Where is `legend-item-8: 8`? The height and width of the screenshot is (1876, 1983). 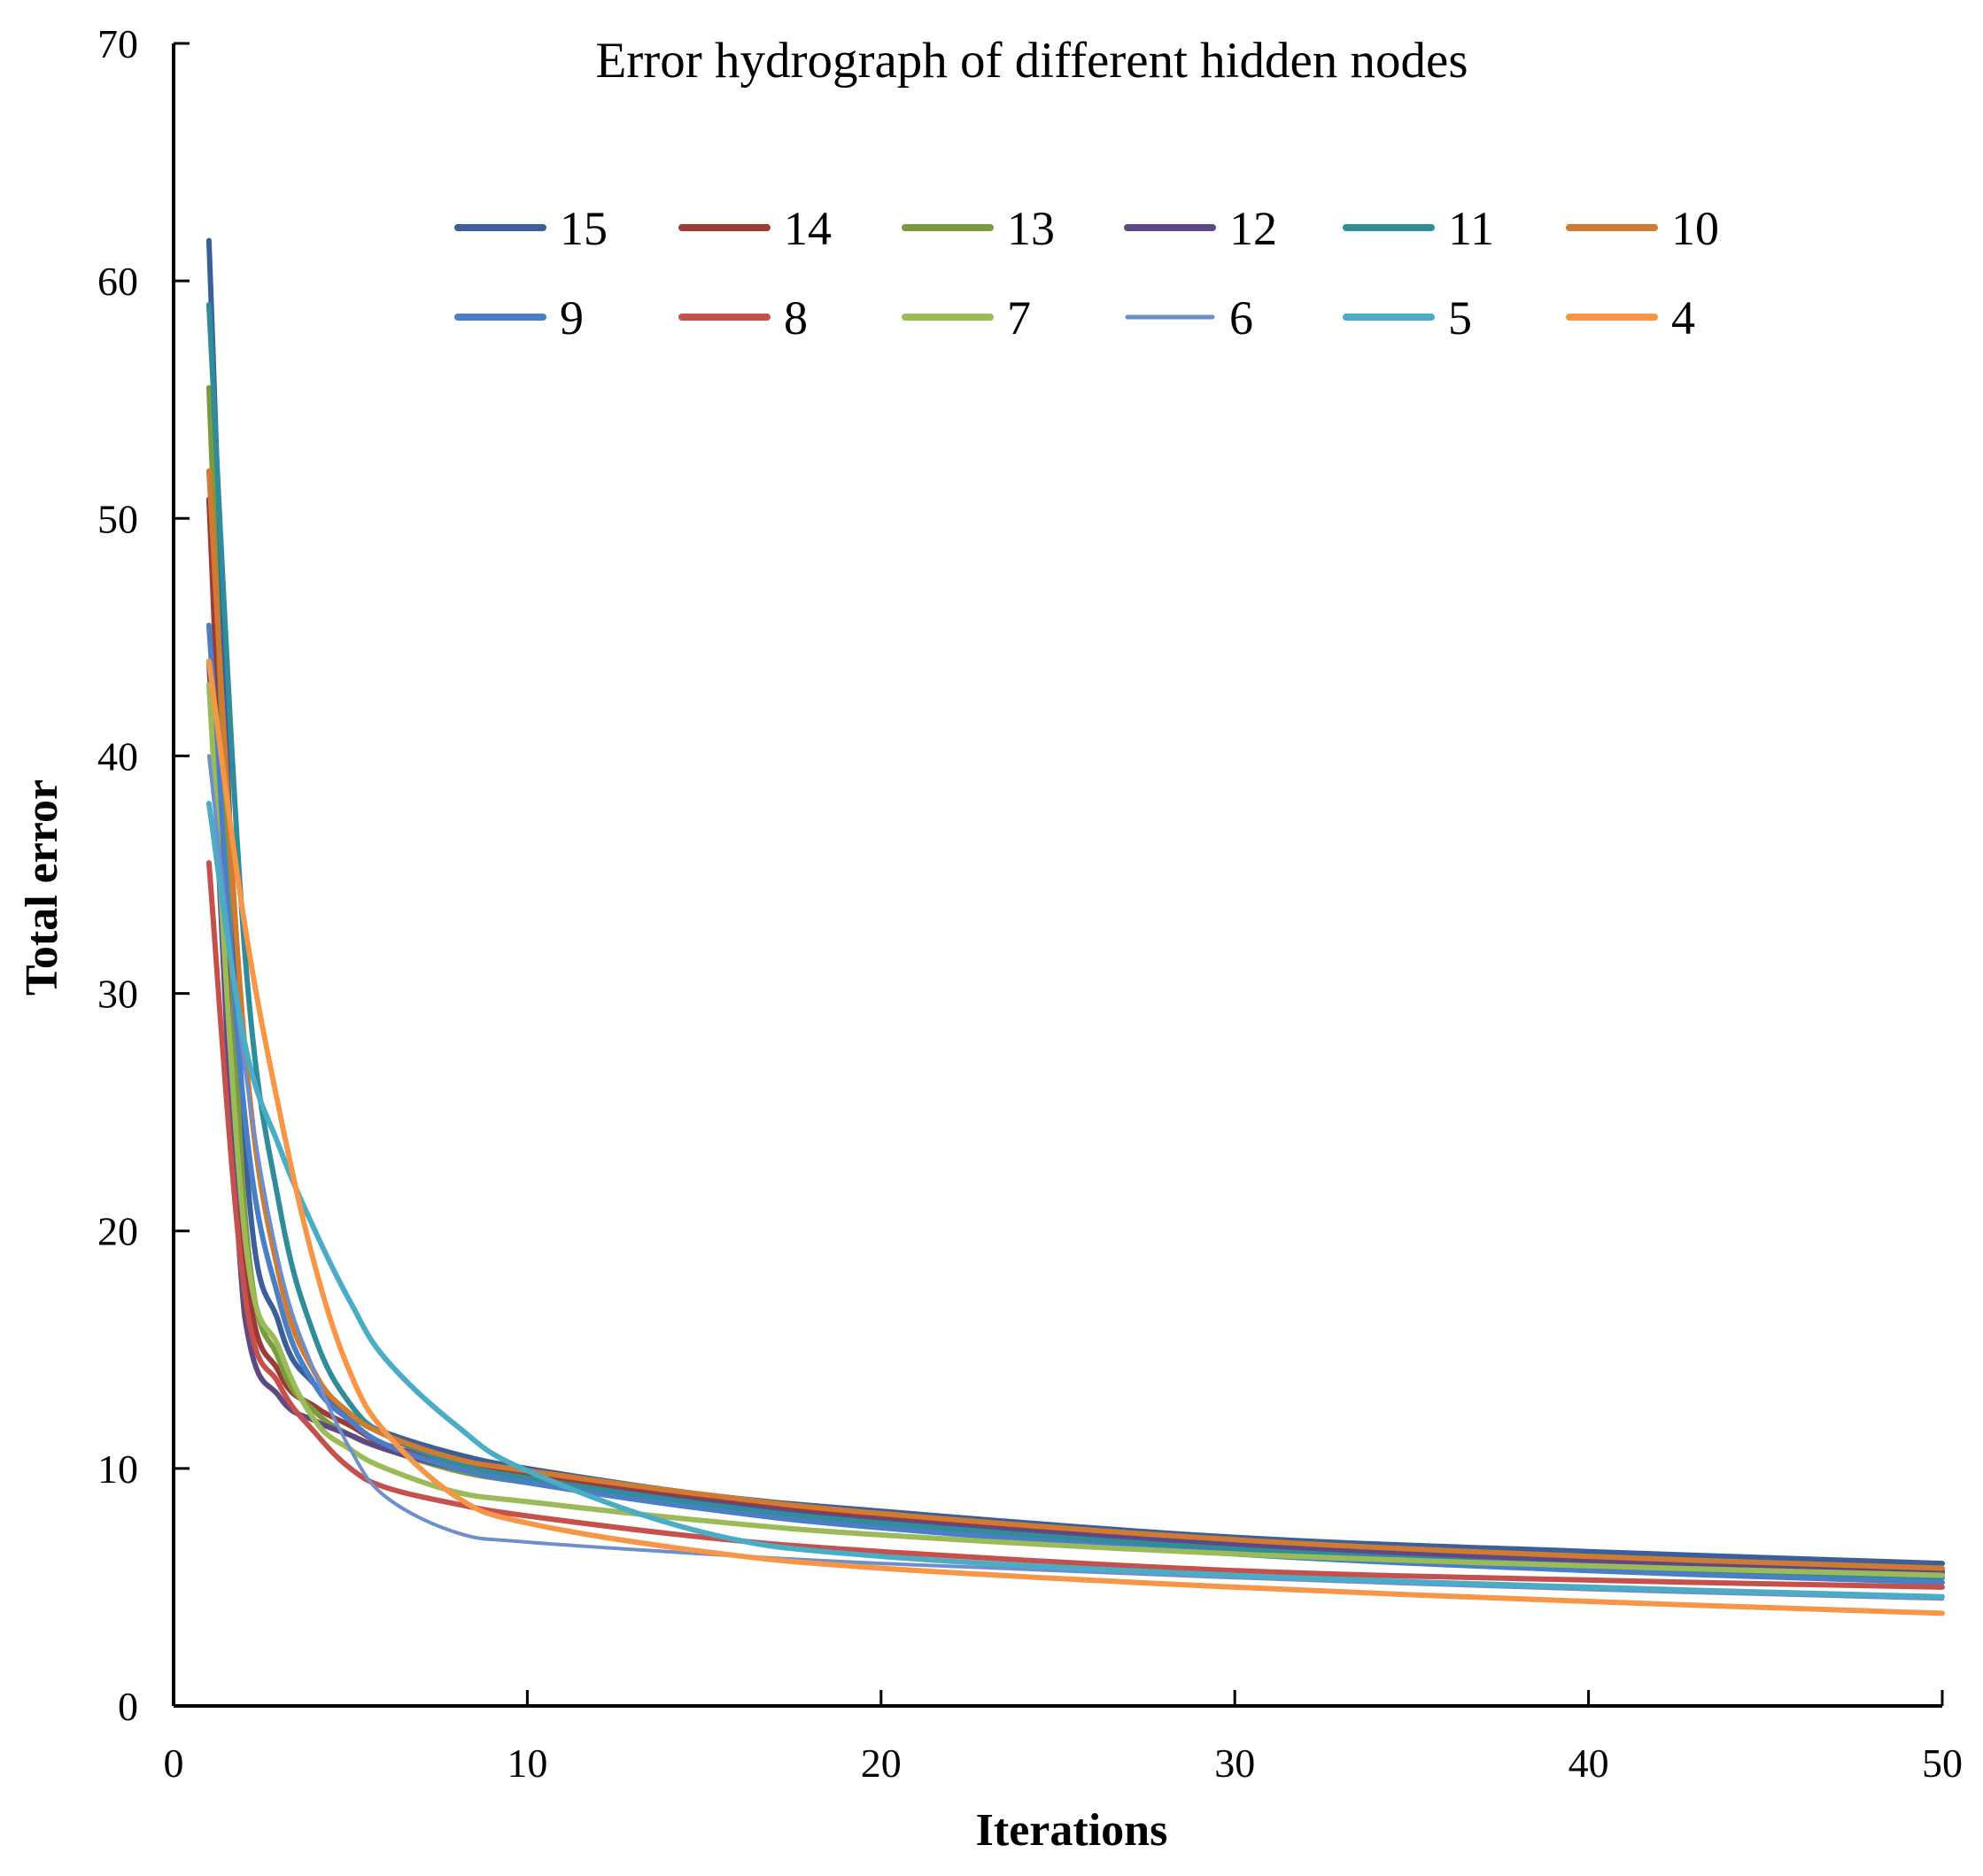 legend-item-8: 8 is located at coordinates (743, 318).